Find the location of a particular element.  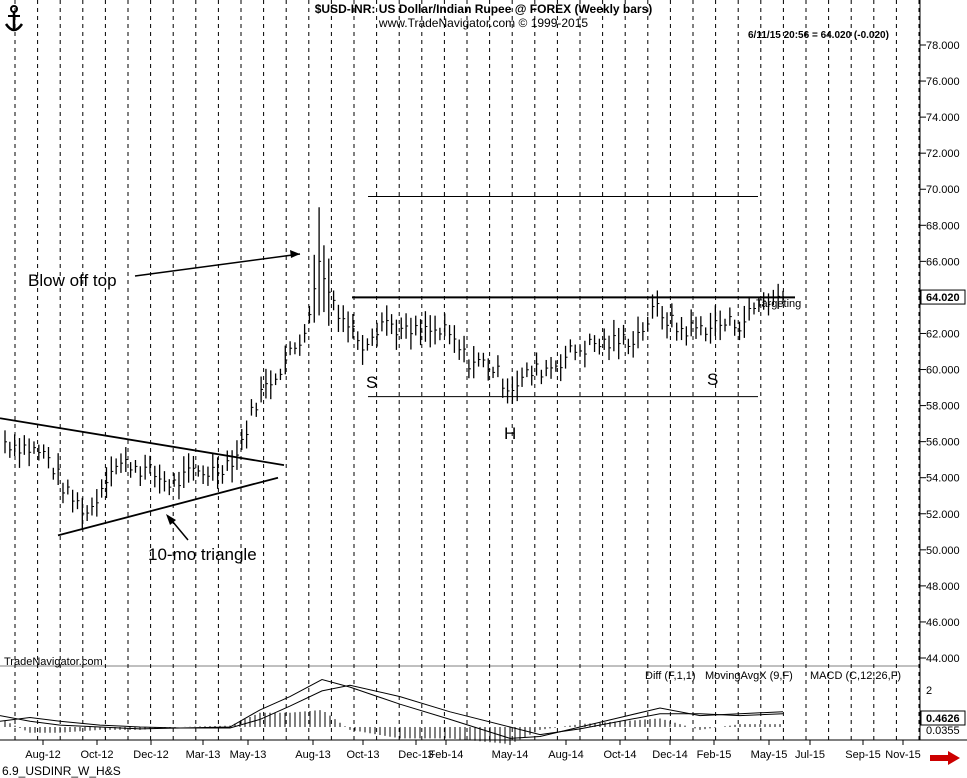

indicator-axis-label: 2 is located at coordinates (929, 691).